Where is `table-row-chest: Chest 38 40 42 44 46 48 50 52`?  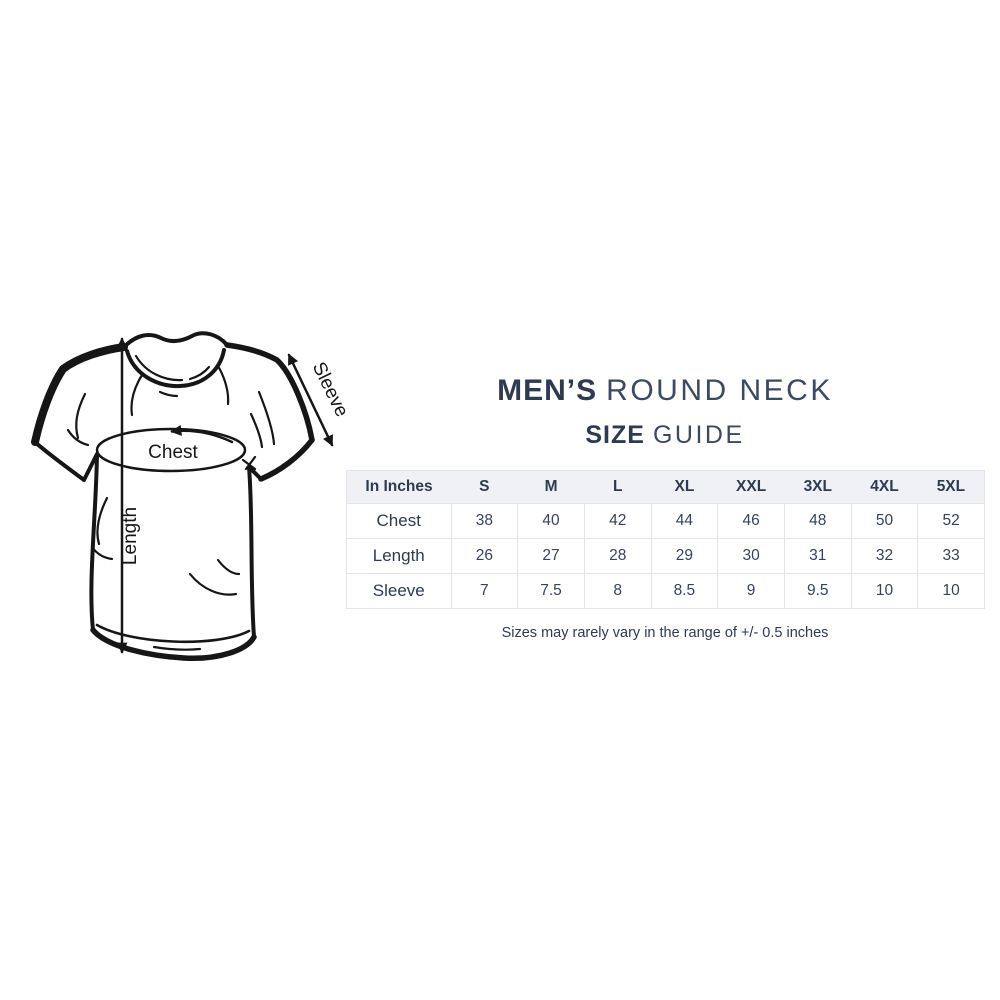 table-row-chest: Chest 38 40 42 44 46 48 50 52 is located at coordinates (665, 521).